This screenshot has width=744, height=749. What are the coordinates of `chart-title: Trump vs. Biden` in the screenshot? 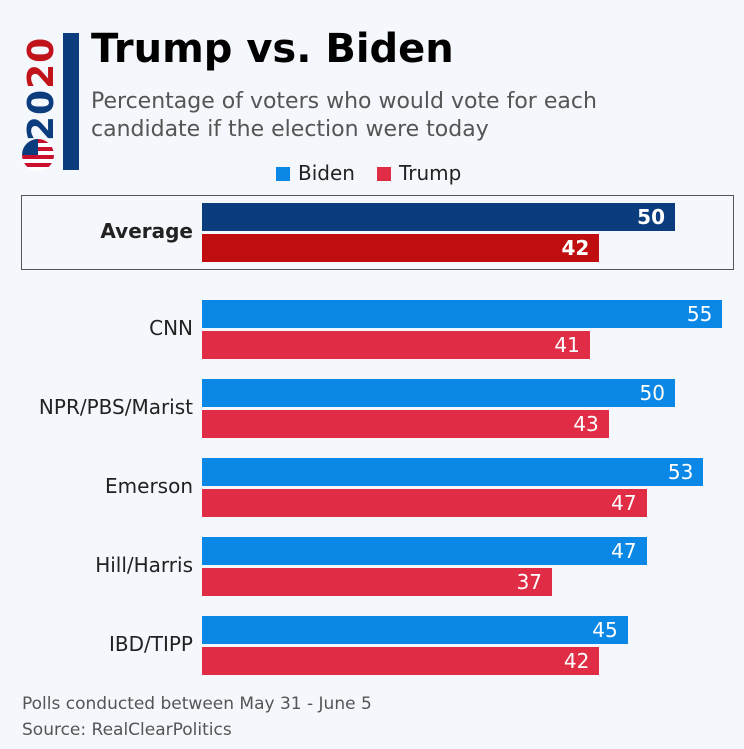 It's located at (272, 49).